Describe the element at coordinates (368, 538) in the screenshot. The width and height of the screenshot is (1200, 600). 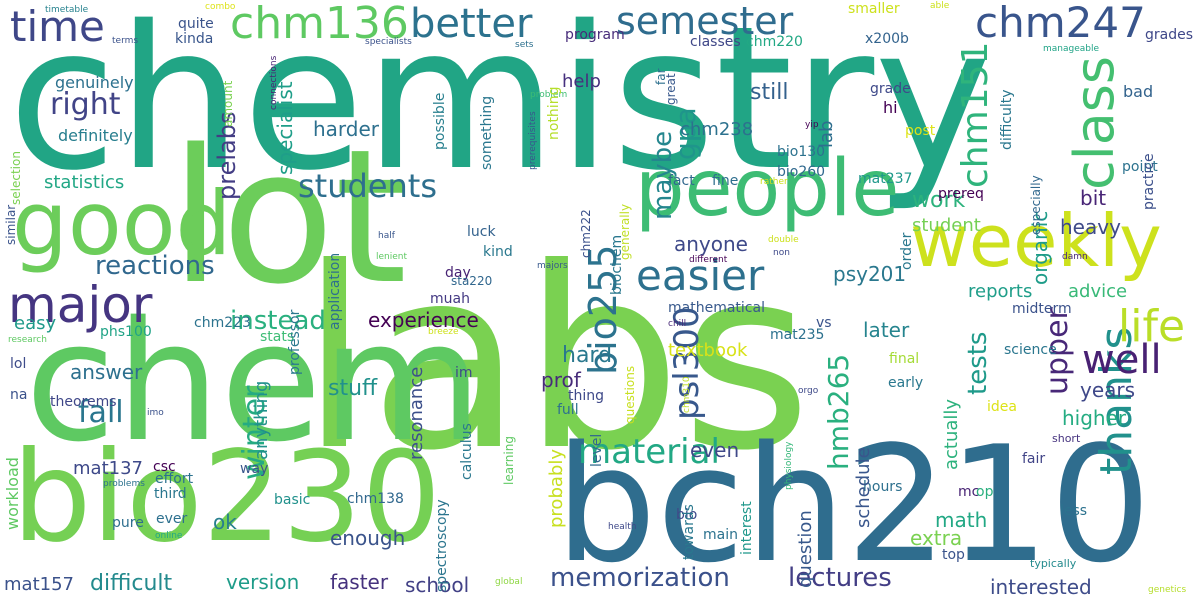
I see `cloud-word-enough: enough` at that location.